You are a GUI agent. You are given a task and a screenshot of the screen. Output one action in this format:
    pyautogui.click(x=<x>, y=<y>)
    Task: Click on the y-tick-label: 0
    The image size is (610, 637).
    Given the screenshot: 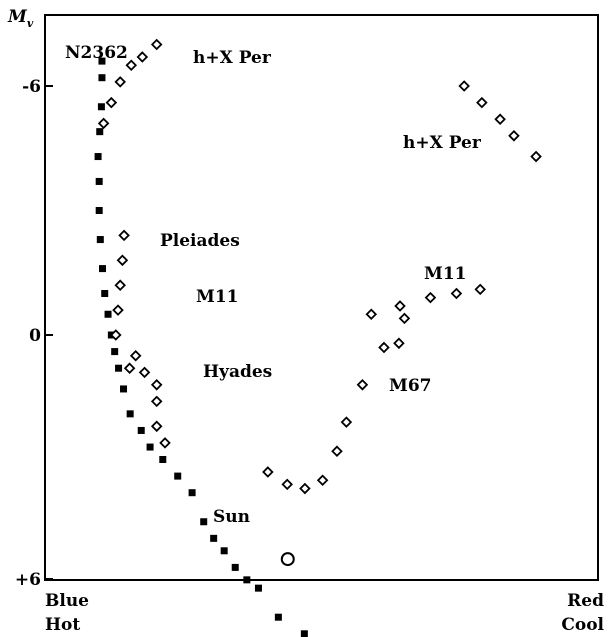 What is the action you would take?
    pyautogui.click(x=35, y=336)
    